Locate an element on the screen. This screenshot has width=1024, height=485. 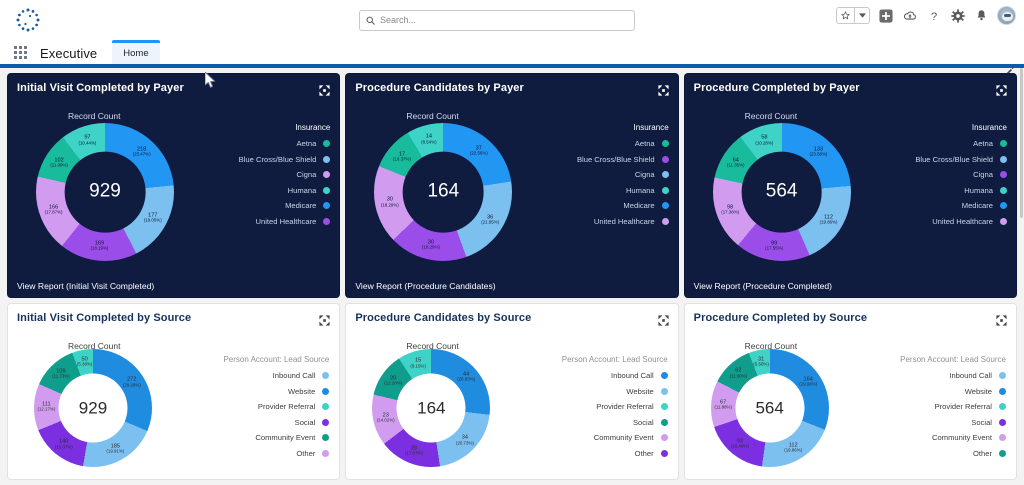
donut-ring: 929 is located at coordinates (105, 192).